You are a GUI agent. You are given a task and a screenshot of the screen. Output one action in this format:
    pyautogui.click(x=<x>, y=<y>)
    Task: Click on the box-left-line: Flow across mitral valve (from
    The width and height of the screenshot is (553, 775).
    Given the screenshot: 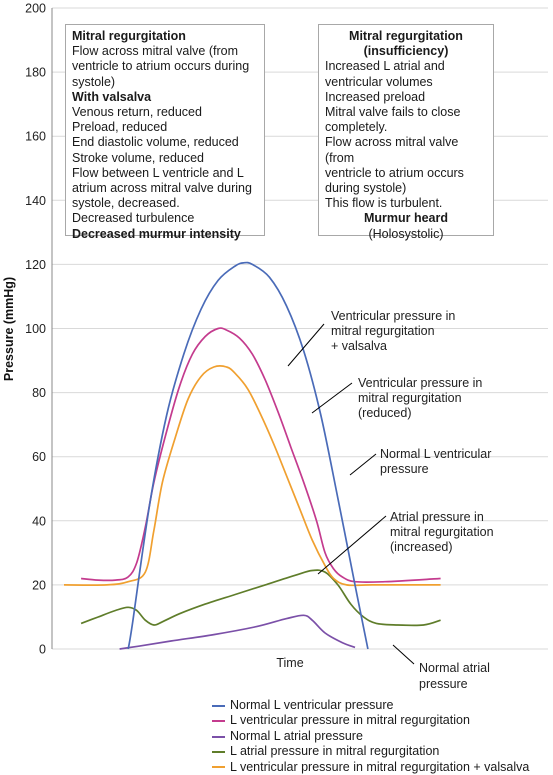 What is the action you would take?
    pyautogui.click(x=155, y=51)
    